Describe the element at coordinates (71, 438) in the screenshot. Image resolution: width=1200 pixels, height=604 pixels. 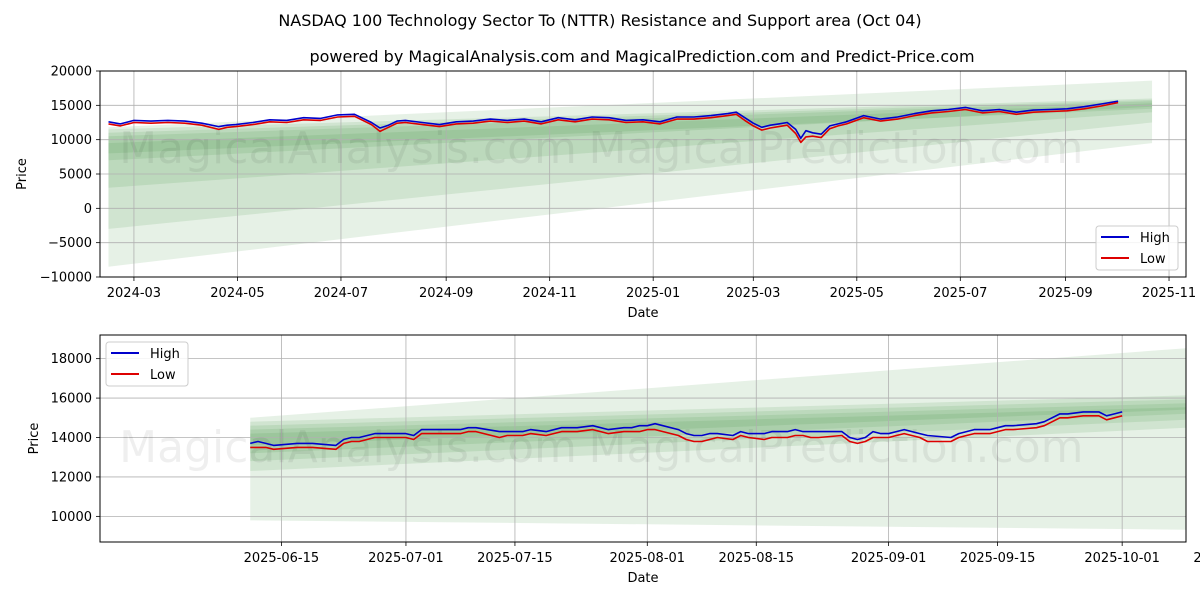
I see `y-tick-label: 14000` at that location.